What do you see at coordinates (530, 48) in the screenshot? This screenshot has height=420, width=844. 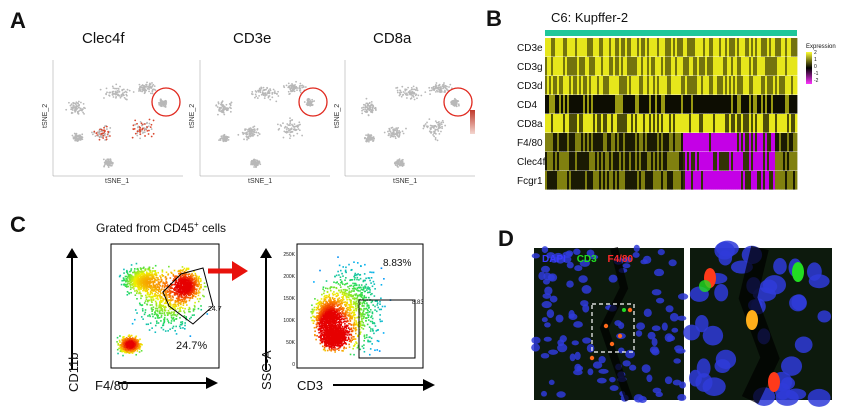 I see `gene-label-cd3e: CD3e` at bounding box center [530, 48].